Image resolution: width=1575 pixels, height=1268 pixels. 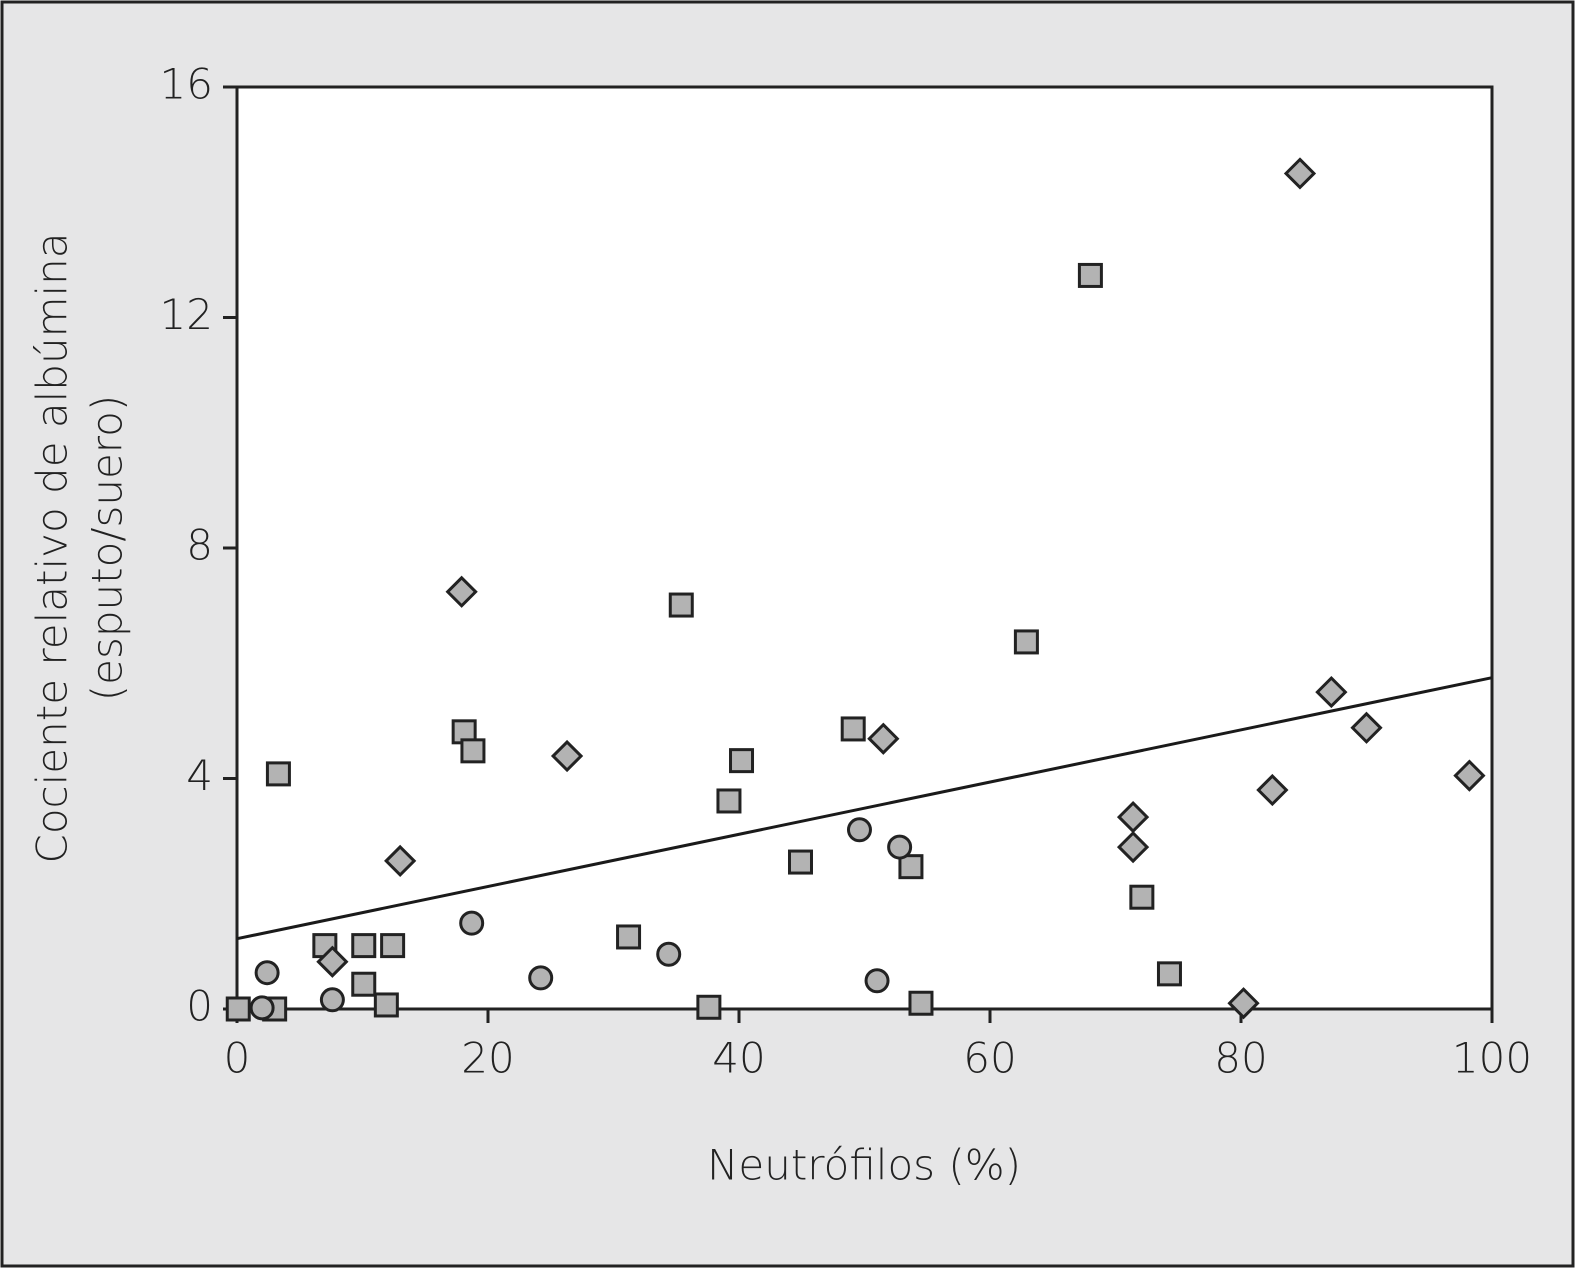 What do you see at coordinates (199, 545) in the screenshot?
I see `y-tick-label: 8` at bounding box center [199, 545].